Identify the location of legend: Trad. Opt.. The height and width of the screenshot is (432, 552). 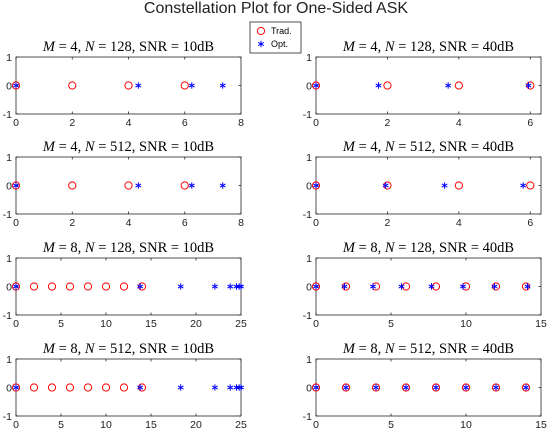
(275, 37).